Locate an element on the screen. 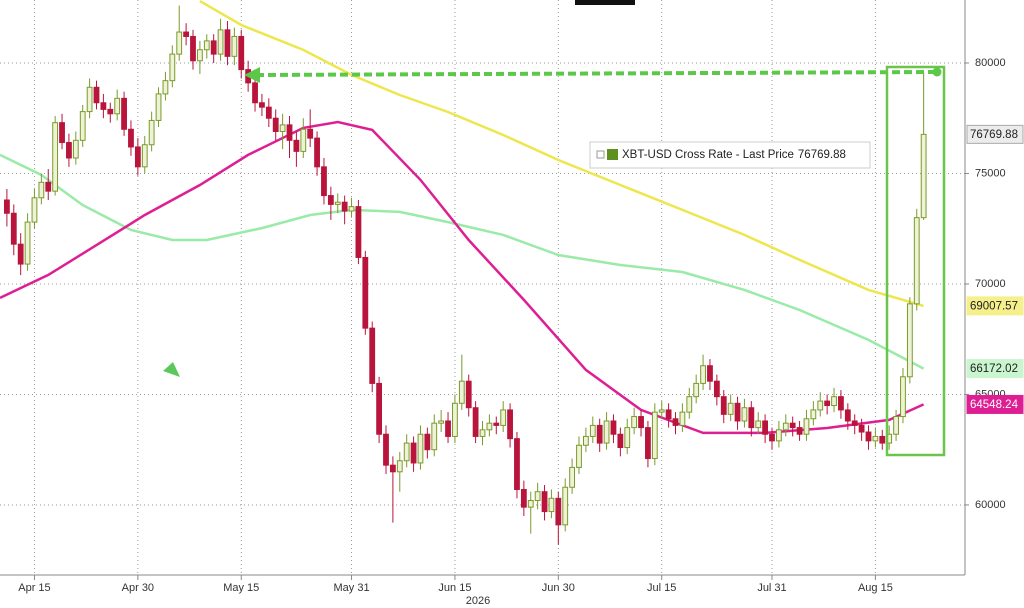 The height and width of the screenshot is (608, 1024). highlight-box is located at coordinates (915, 261).